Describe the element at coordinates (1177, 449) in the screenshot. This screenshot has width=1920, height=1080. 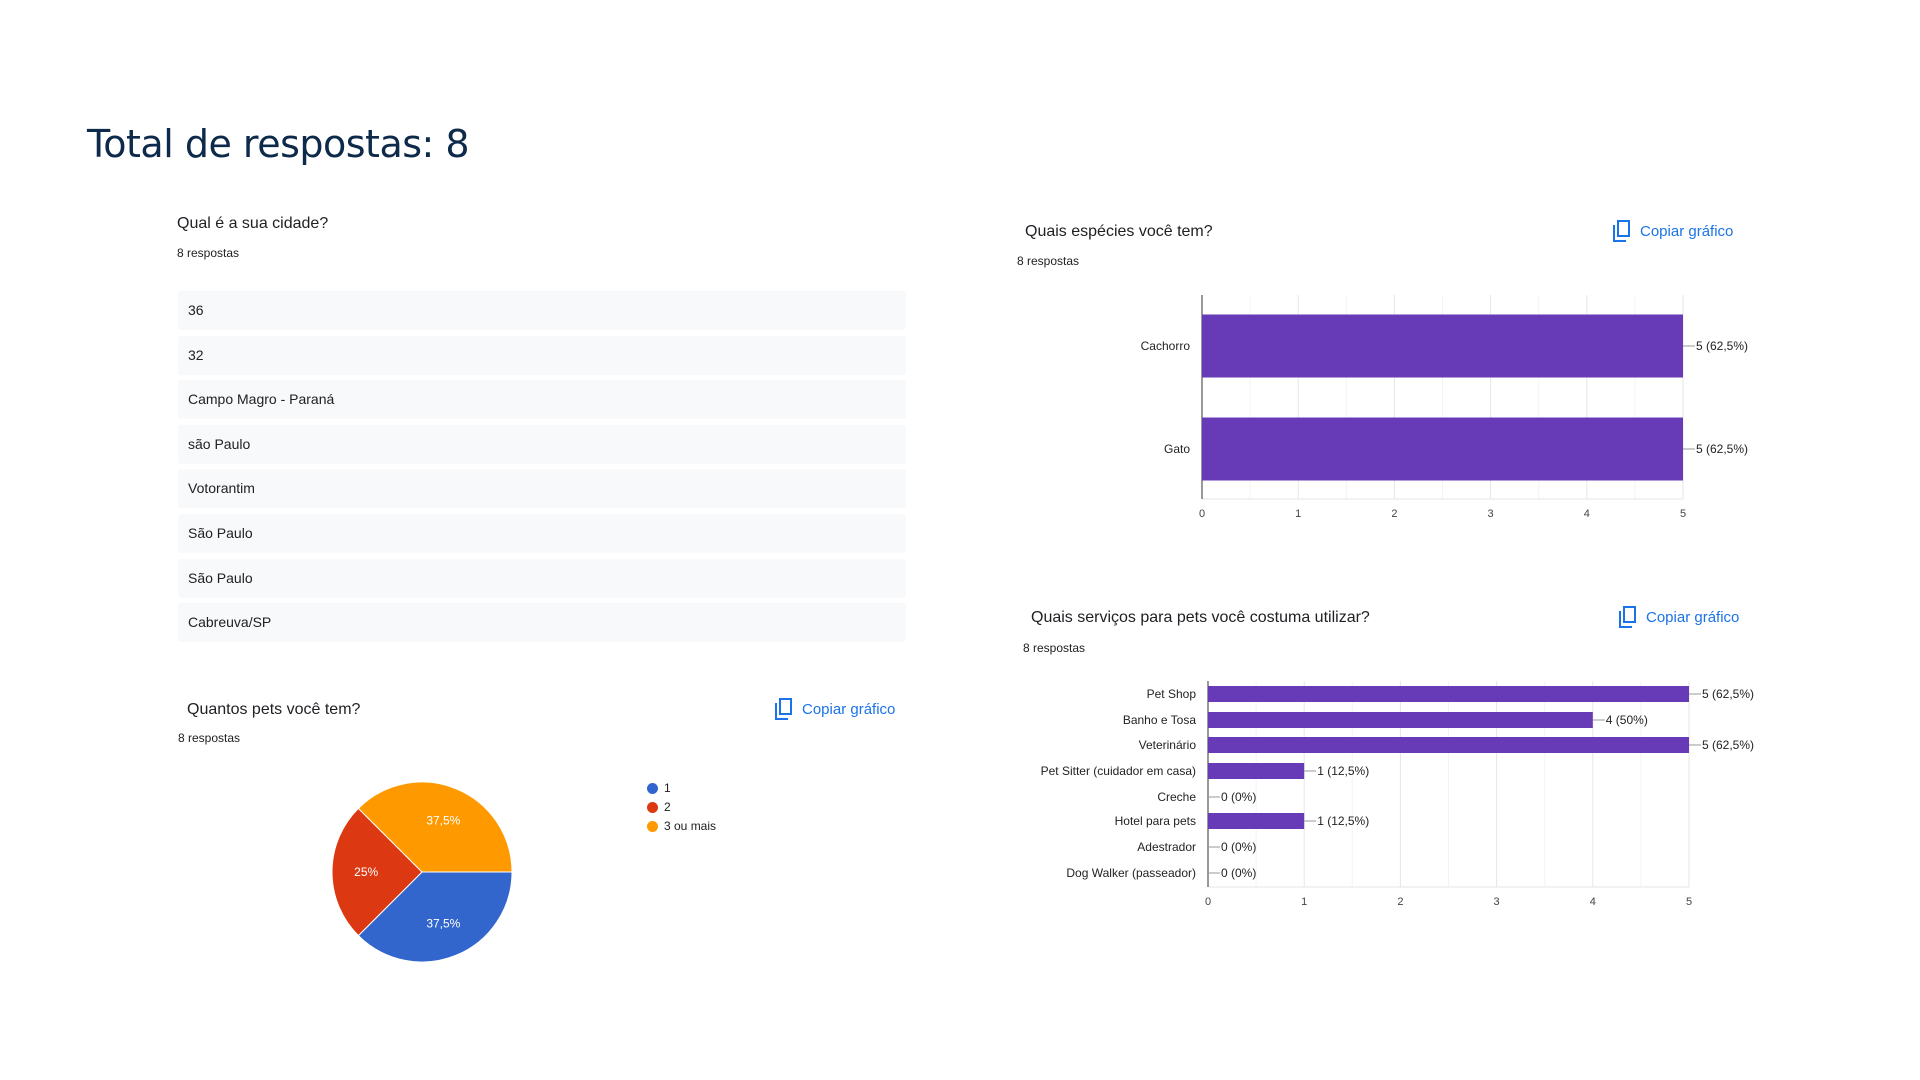
I see `category-label: Gato` at that location.